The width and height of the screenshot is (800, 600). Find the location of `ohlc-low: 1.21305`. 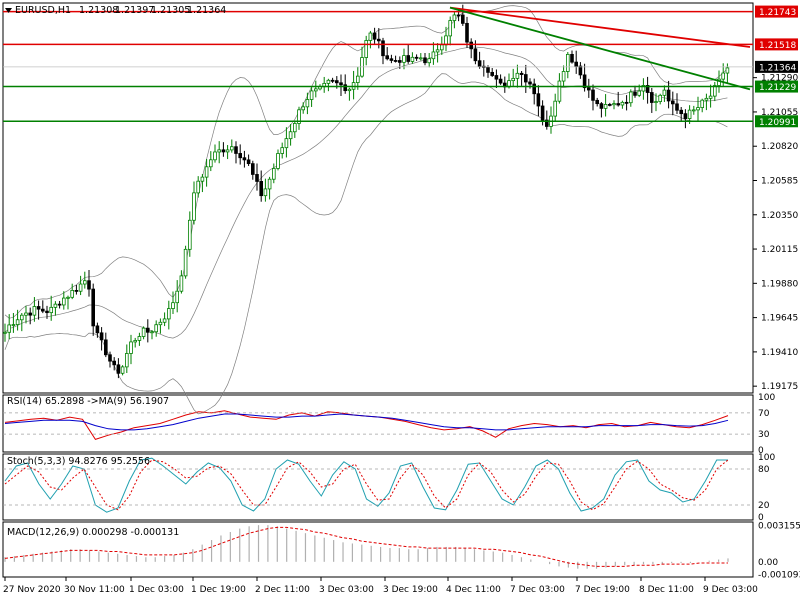

ohlc-low: 1.21305 is located at coordinates (170, 10).